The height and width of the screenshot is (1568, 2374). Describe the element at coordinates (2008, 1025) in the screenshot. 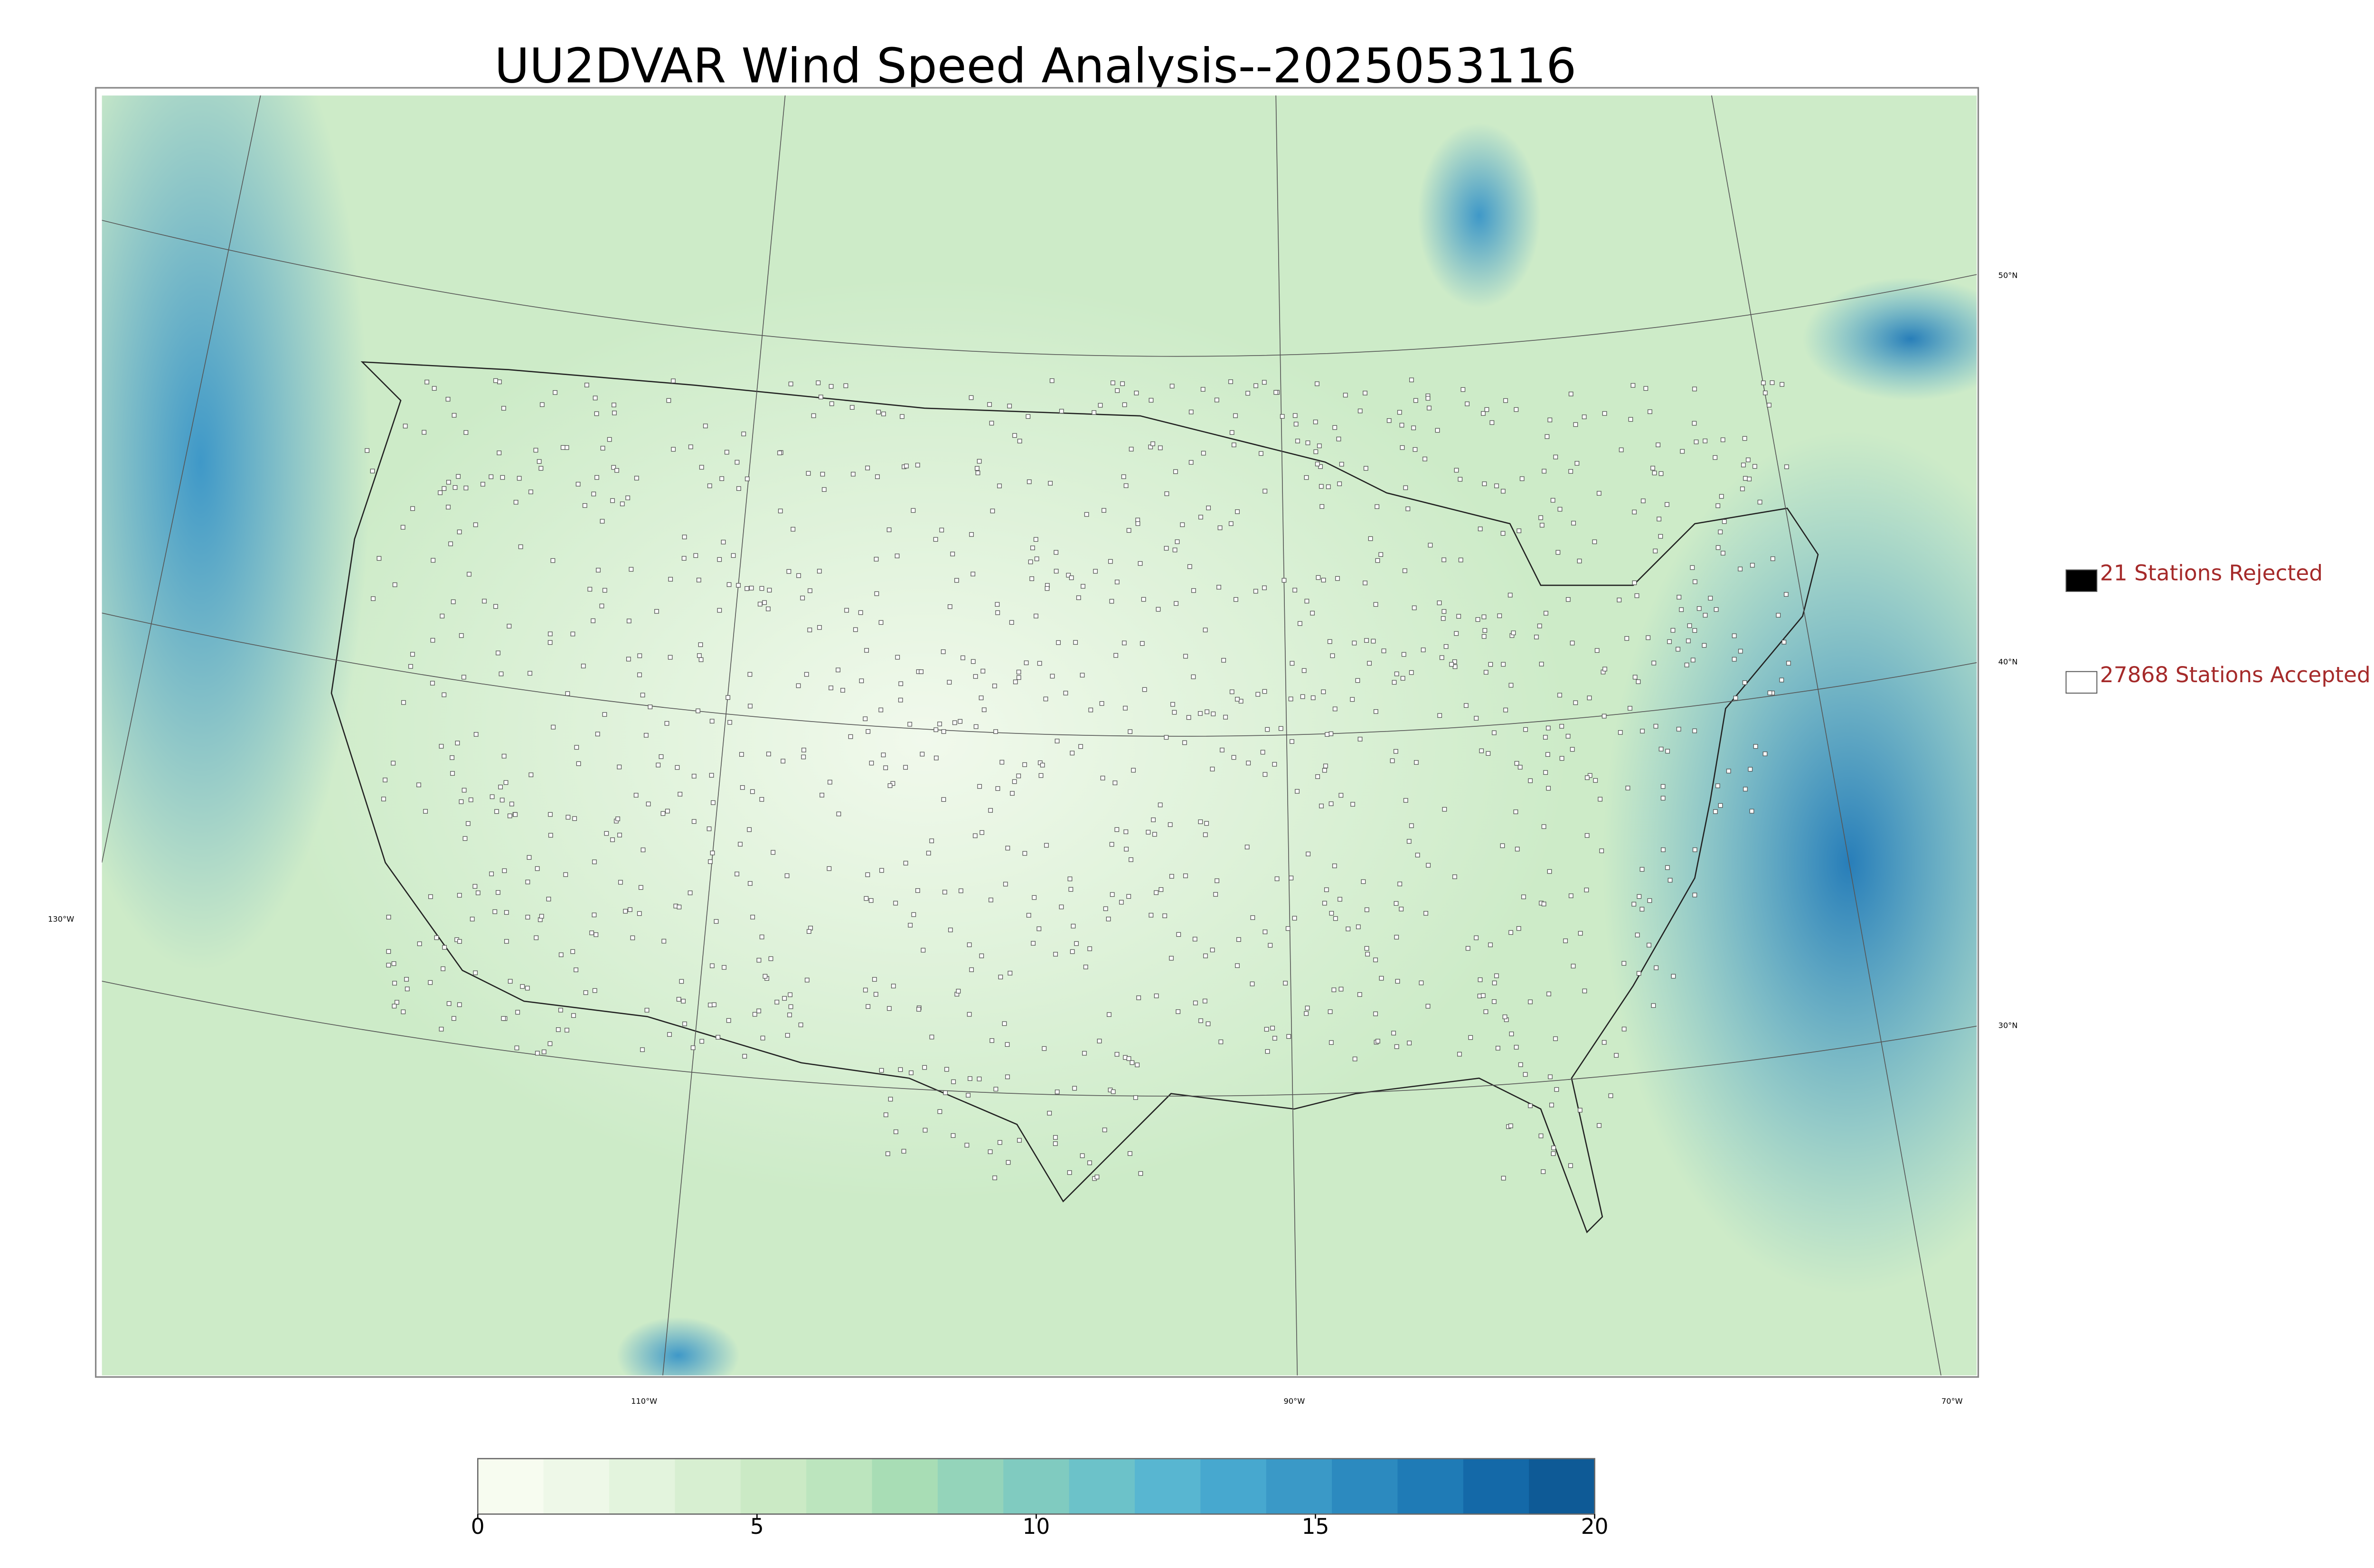

I see `latitude-label: 30°N` at that location.